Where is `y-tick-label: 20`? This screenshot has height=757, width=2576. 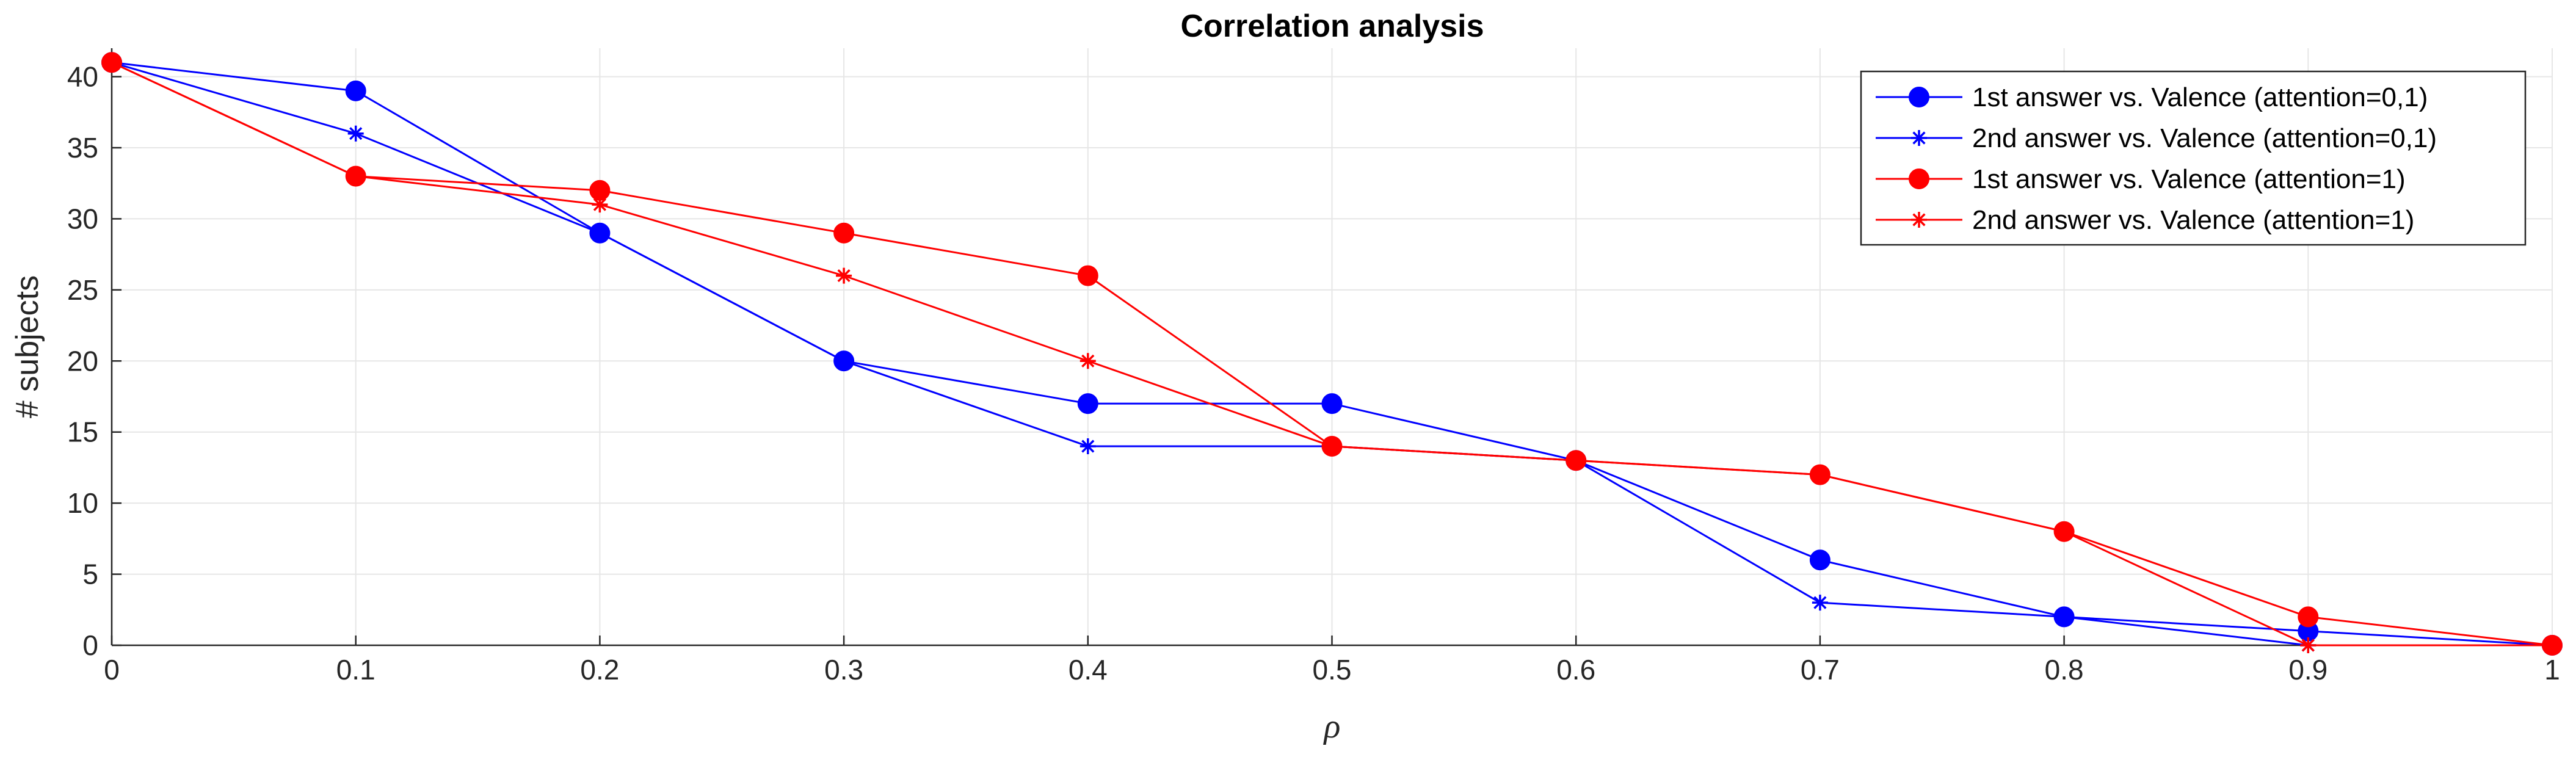 y-tick-label: 20 is located at coordinates (82, 361).